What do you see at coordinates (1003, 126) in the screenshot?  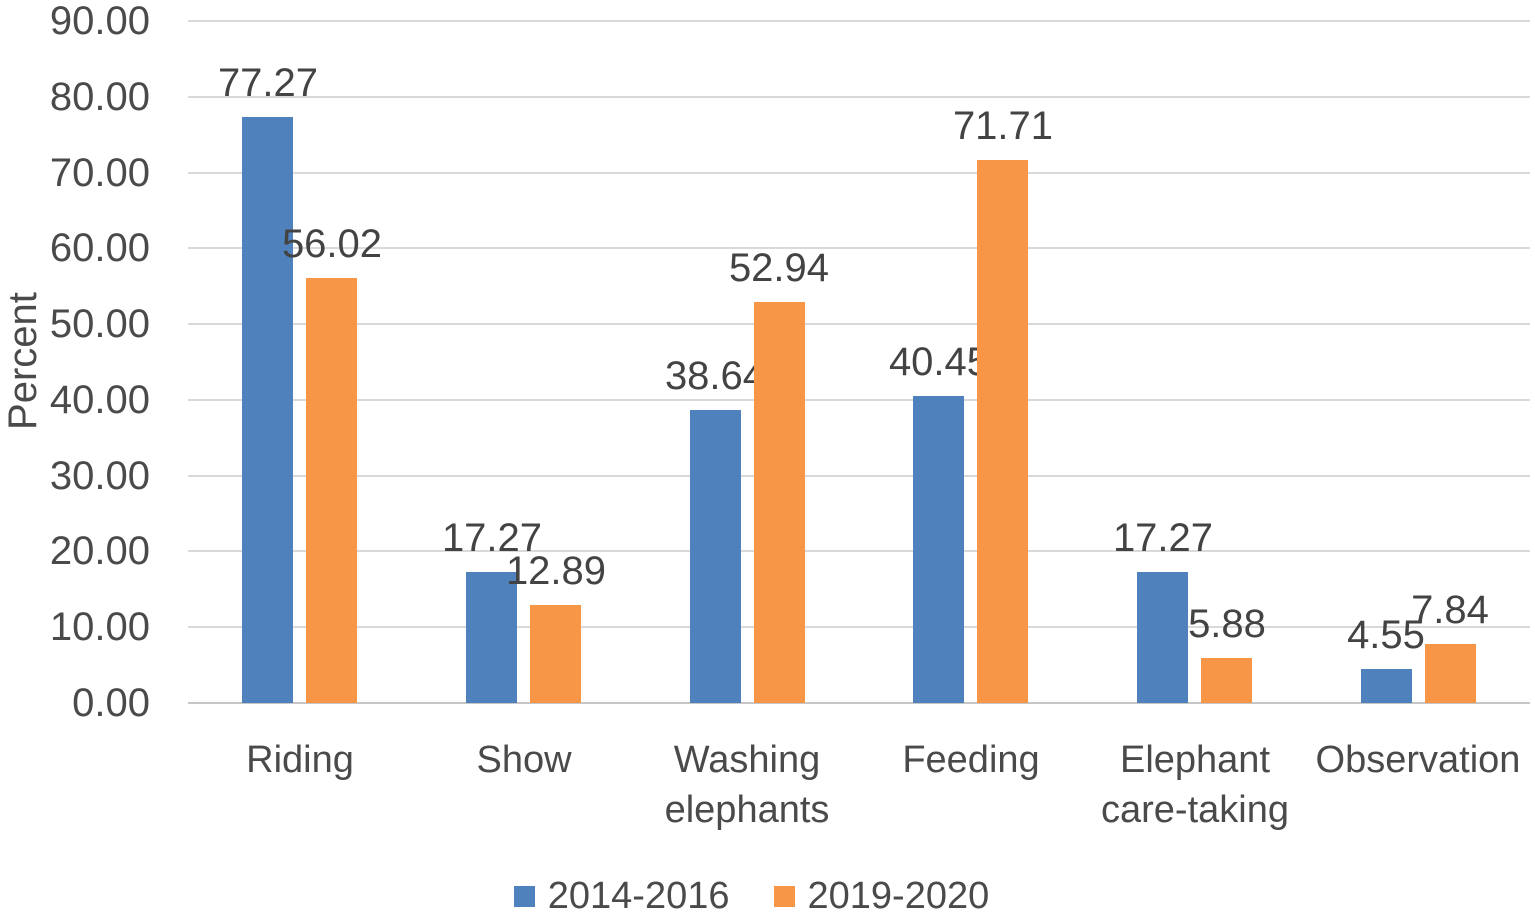 I see `value-label-2019-2020-feeding: 71.71` at bounding box center [1003, 126].